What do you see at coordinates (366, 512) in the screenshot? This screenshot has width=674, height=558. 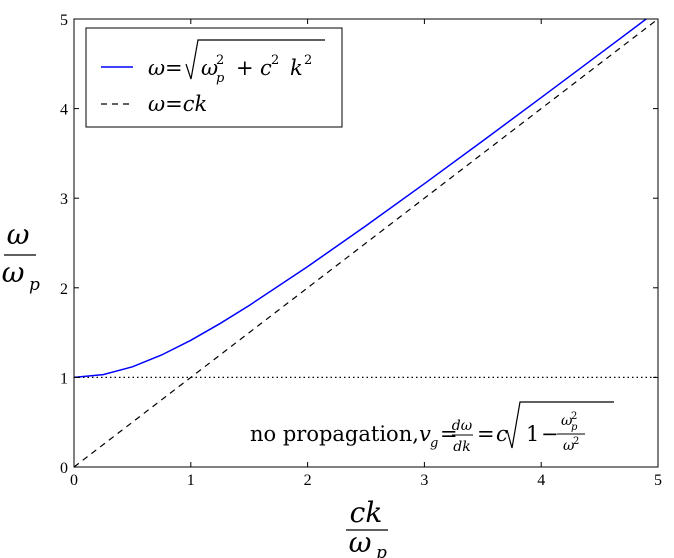 I see `xlabel-numerator: ck` at bounding box center [366, 512].